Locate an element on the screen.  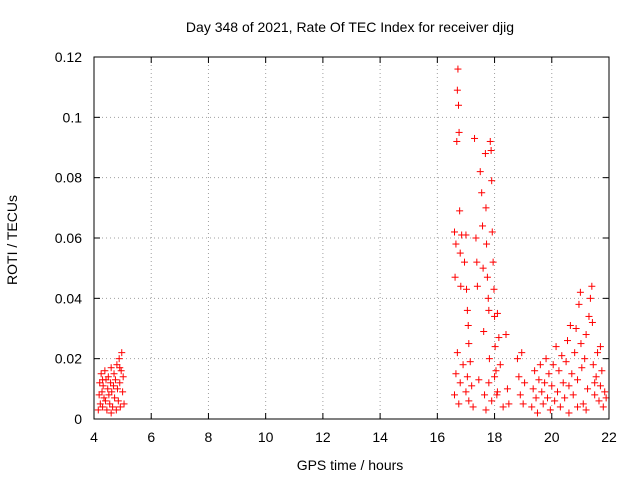
y-tick-label: 0.02 is located at coordinates (68, 359).